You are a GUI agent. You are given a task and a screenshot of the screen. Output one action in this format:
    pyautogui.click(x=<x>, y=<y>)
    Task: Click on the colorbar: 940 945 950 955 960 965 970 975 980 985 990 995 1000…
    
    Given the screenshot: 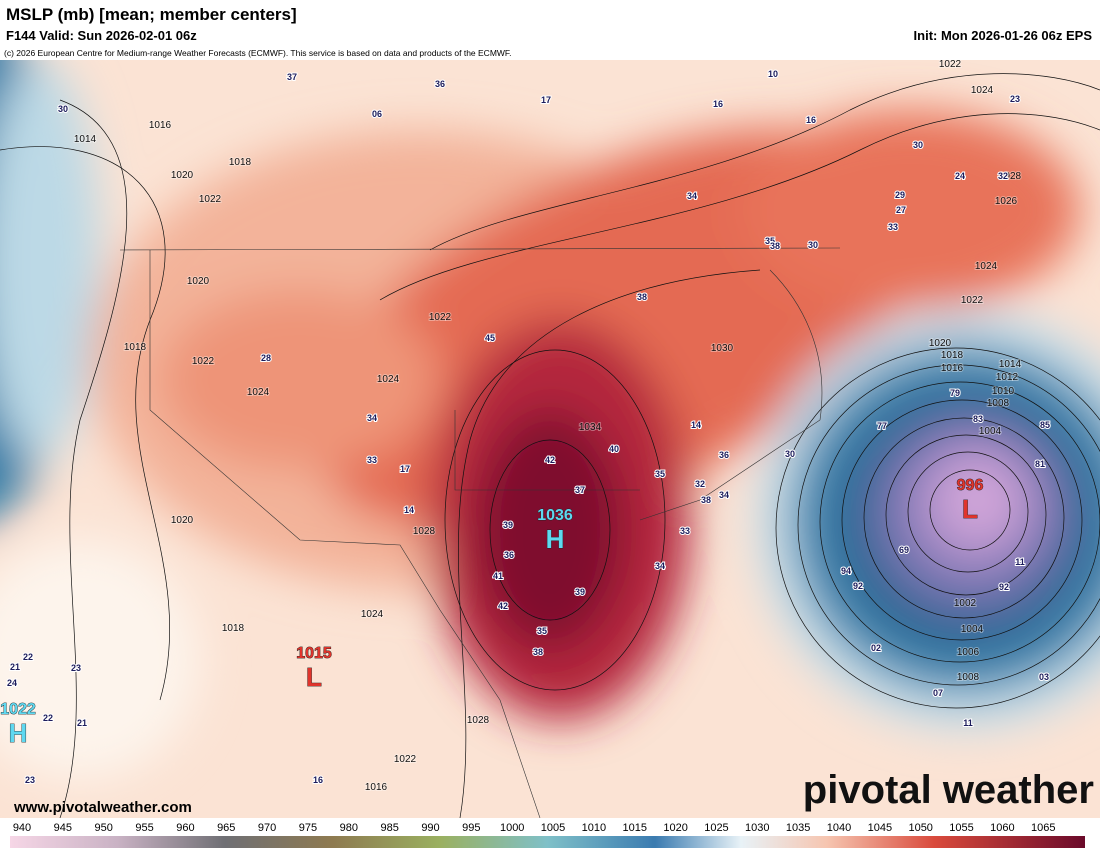 What is the action you would take?
    pyautogui.click(x=547, y=835)
    